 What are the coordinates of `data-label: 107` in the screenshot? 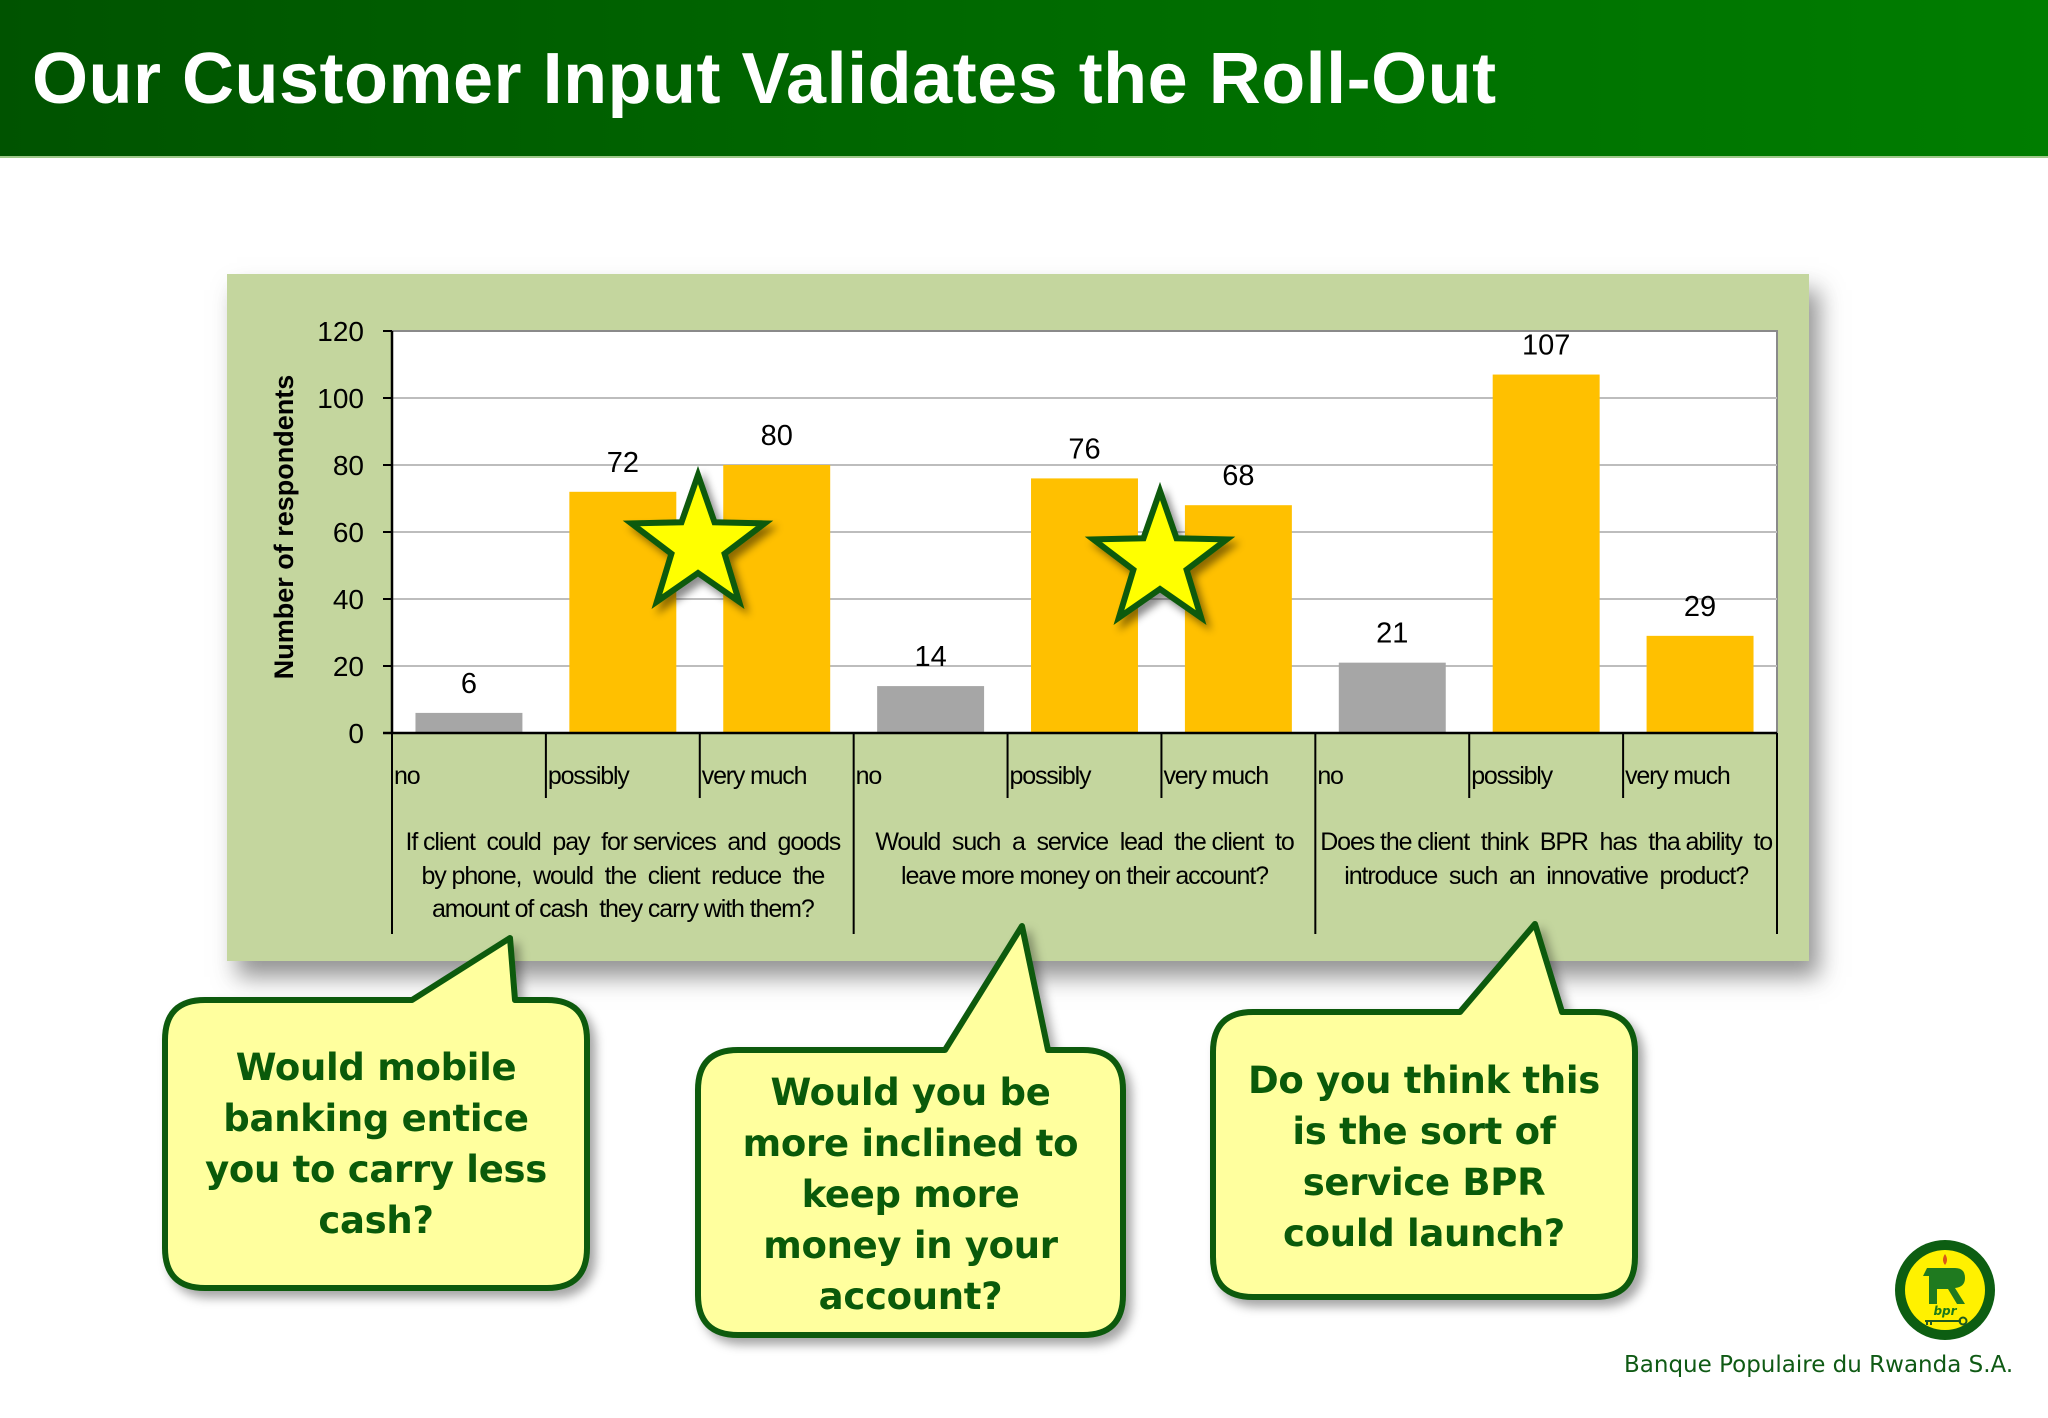 It's located at (1546, 346).